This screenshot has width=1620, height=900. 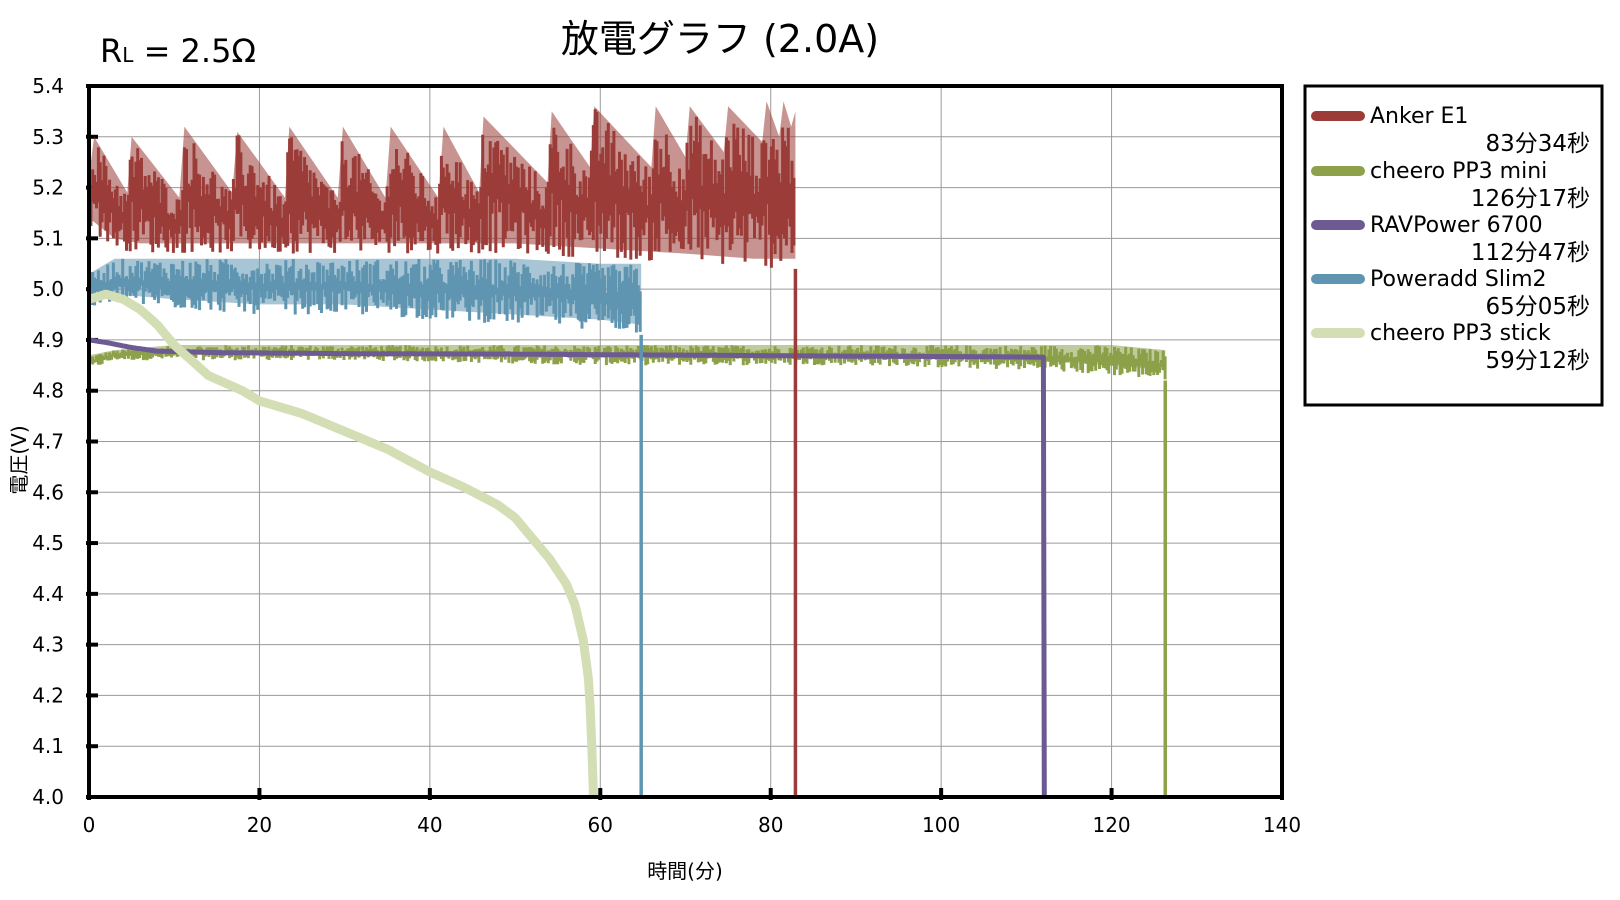 I want to click on legend-series-name: cheero PP3 stick, so click(x=1460, y=333).